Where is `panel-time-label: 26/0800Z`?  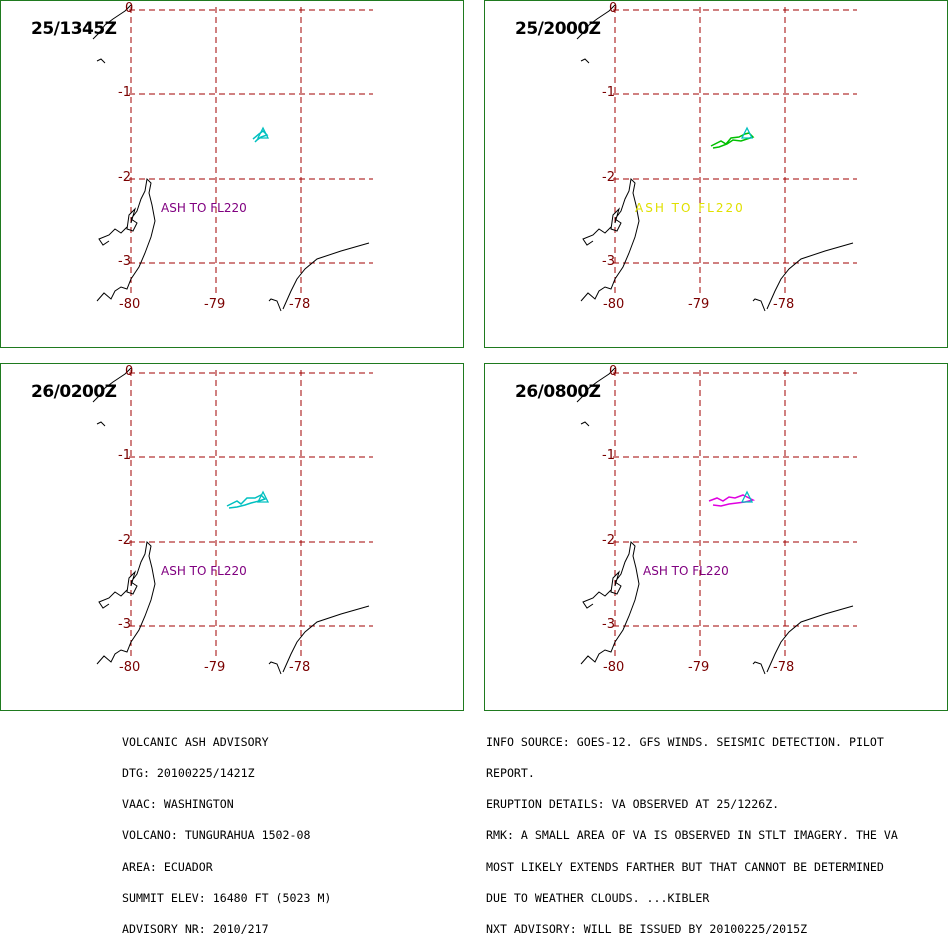
panel-time-label: 26/0800Z is located at coordinates (558, 392).